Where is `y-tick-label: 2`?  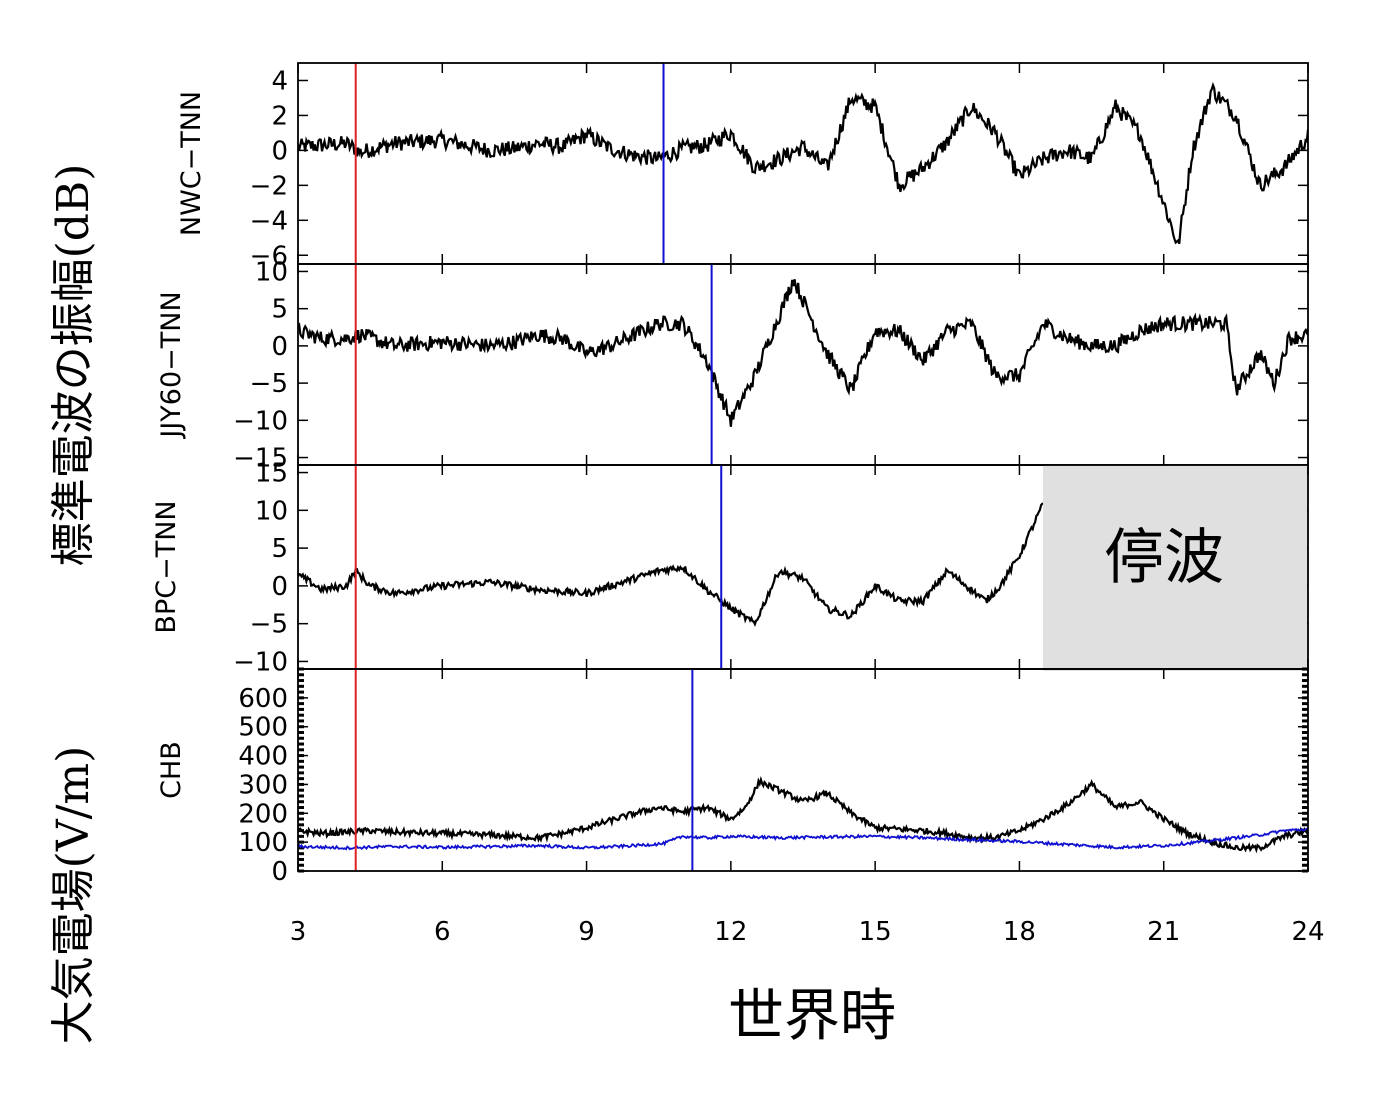
y-tick-label: 2 is located at coordinates (279, 116).